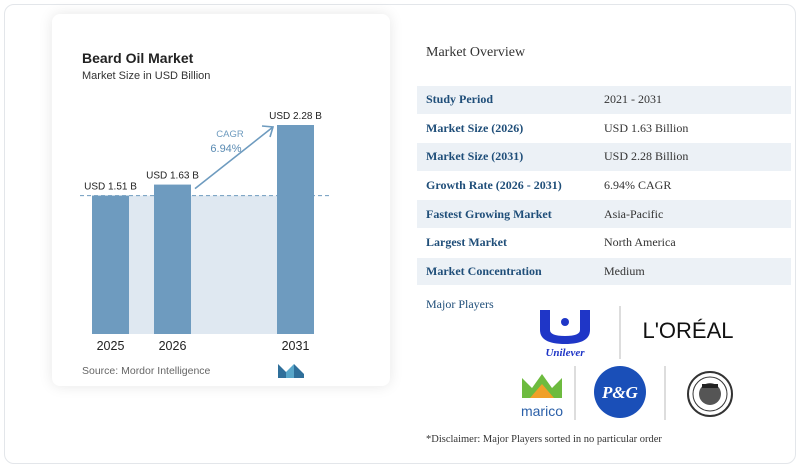  What do you see at coordinates (295, 116) in the screenshot?
I see `bar-value-label: USD 2.28 B` at bounding box center [295, 116].